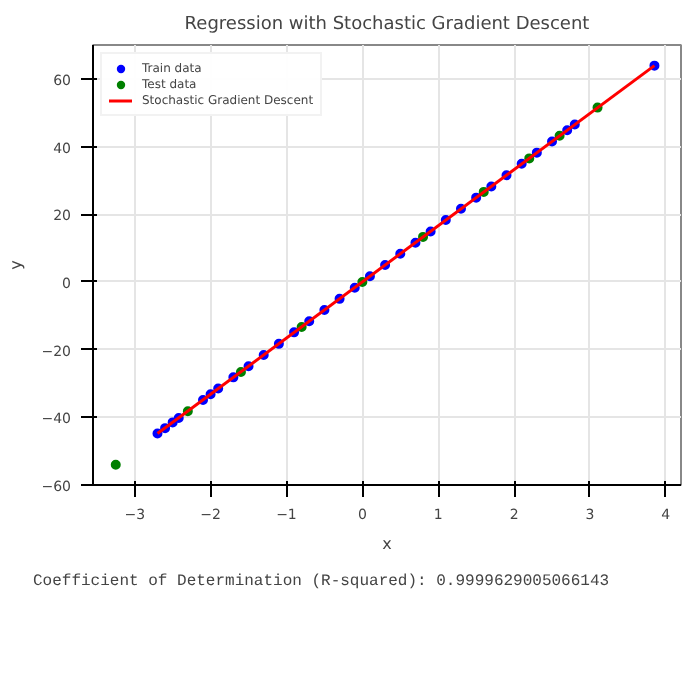  What do you see at coordinates (321, 582) in the screenshot?
I see `text: Coefficient of Determination (R-squared): 0.9999629005066143` at bounding box center [321, 582].